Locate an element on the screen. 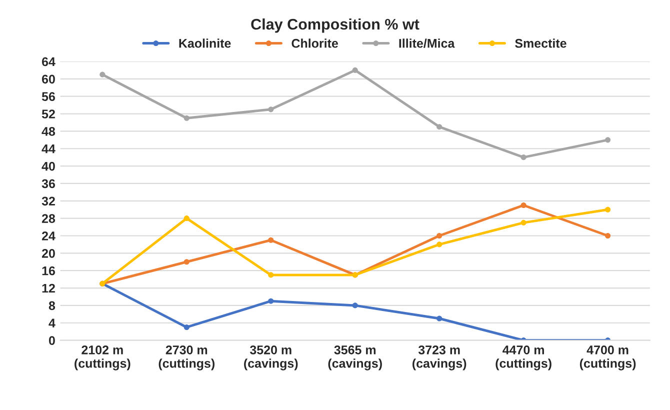 The height and width of the screenshot is (410, 670). y-tick-label: 40 is located at coordinates (48, 166).